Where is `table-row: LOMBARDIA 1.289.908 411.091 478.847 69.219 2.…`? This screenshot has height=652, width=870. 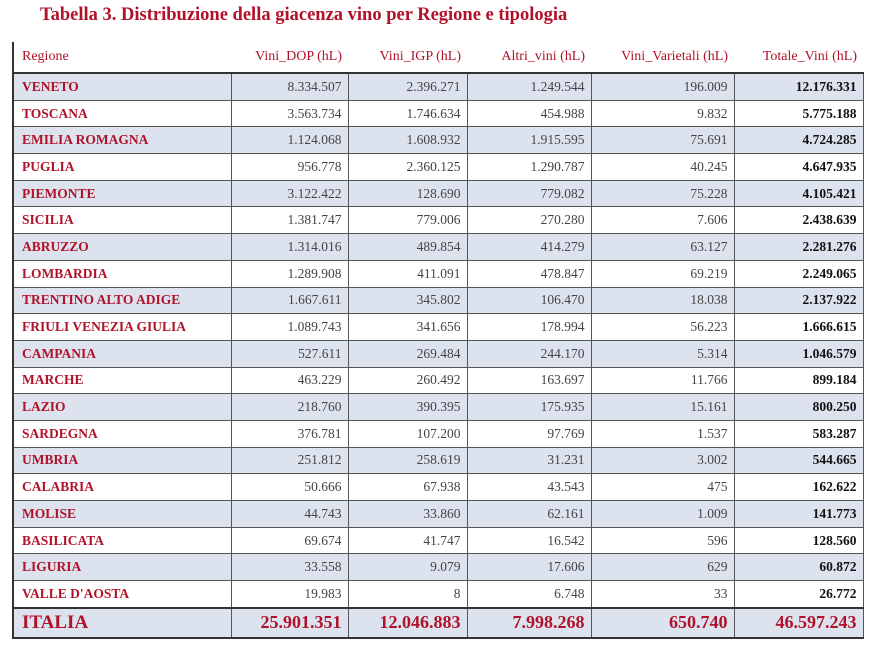
table-row: LOMBARDIA 1.289.908 411.091 478.847 69.219 2.… is located at coordinates (438, 273).